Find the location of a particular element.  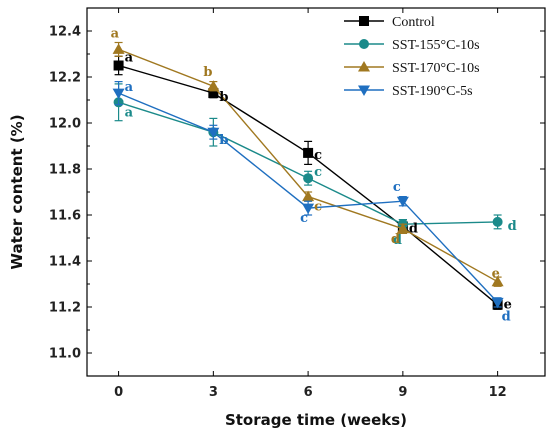

legend-label: SST-155°C-10s is located at coordinates (436, 45).